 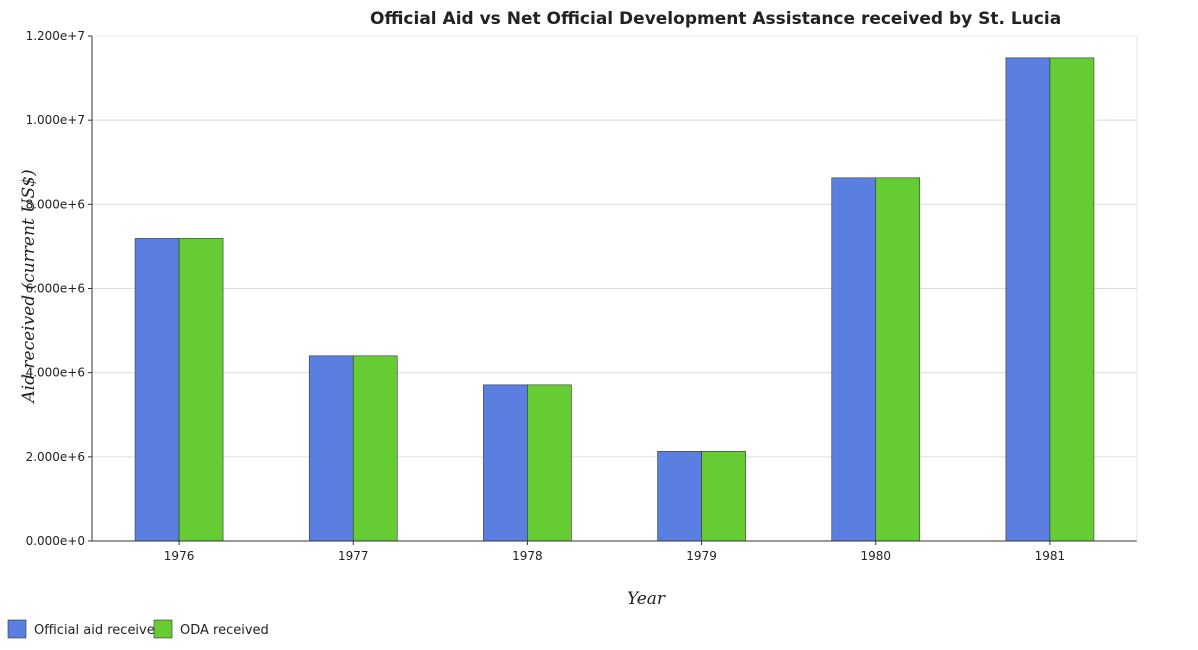 I want to click on y-axis-label: Aid received (current US$), so click(x=29, y=286).